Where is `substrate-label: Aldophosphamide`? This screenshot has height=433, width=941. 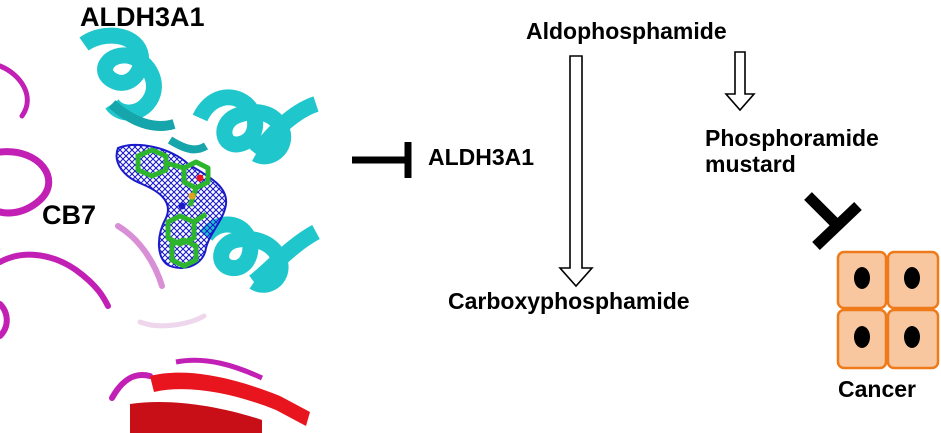
substrate-label: Aldophosphamide is located at coordinates (626, 31).